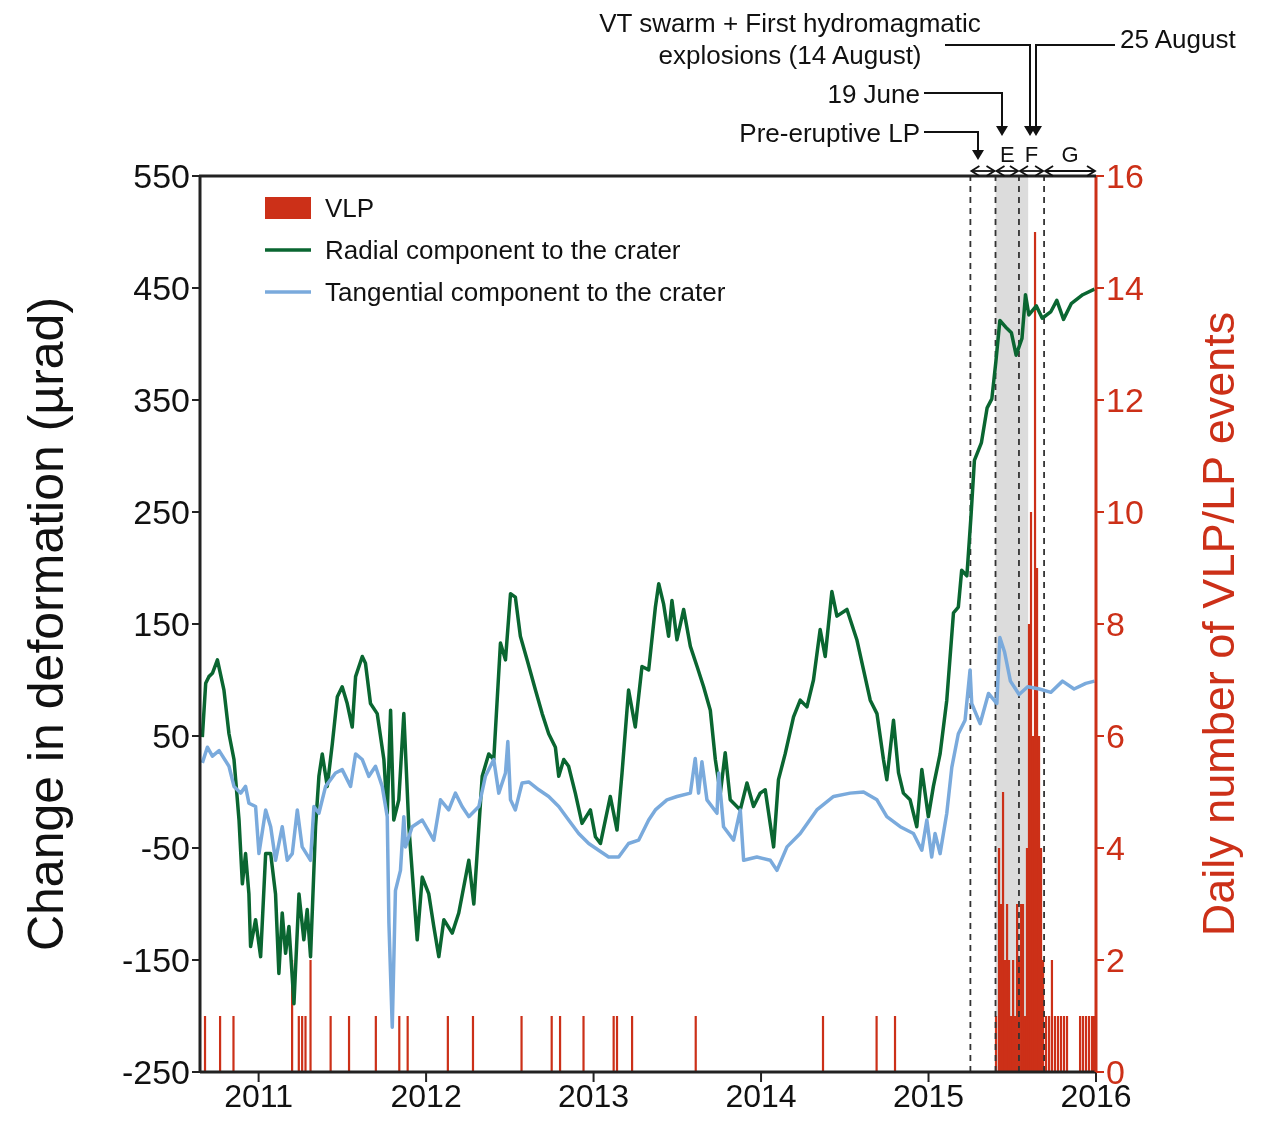  What do you see at coordinates (161, 400) in the screenshot?
I see `y-tick-label: 350` at bounding box center [161, 400].